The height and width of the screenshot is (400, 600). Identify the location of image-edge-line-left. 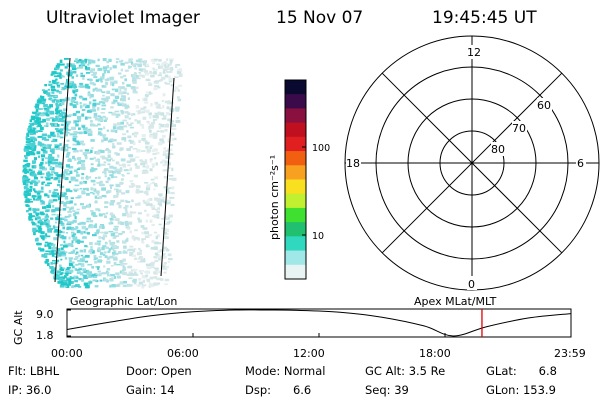
(62, 170).